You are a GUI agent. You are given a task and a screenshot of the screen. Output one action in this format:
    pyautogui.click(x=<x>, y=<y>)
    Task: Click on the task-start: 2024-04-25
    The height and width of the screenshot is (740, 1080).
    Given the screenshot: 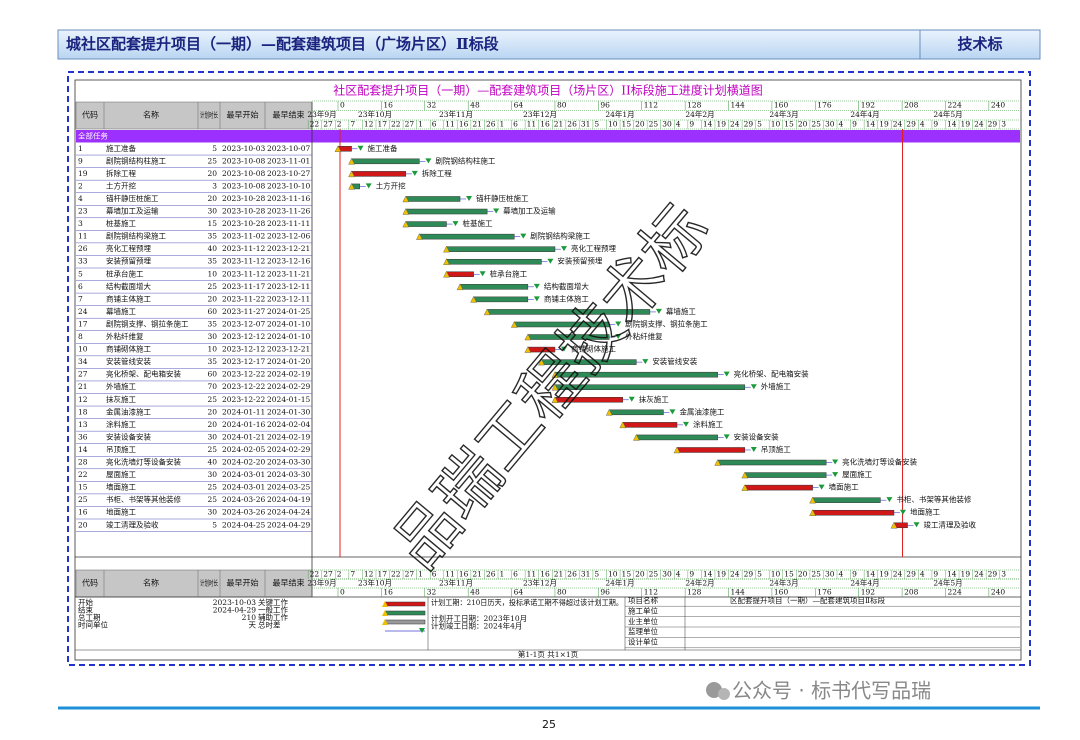 What is the action you would take?
    pyautogui.click(x=243, y=524)
    